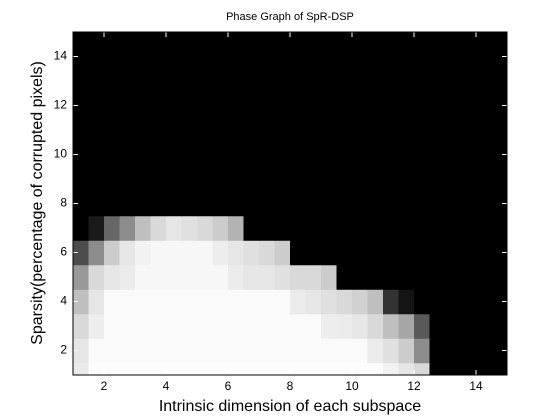  I want to click on y-tick-label: 12, so click(61, 105).